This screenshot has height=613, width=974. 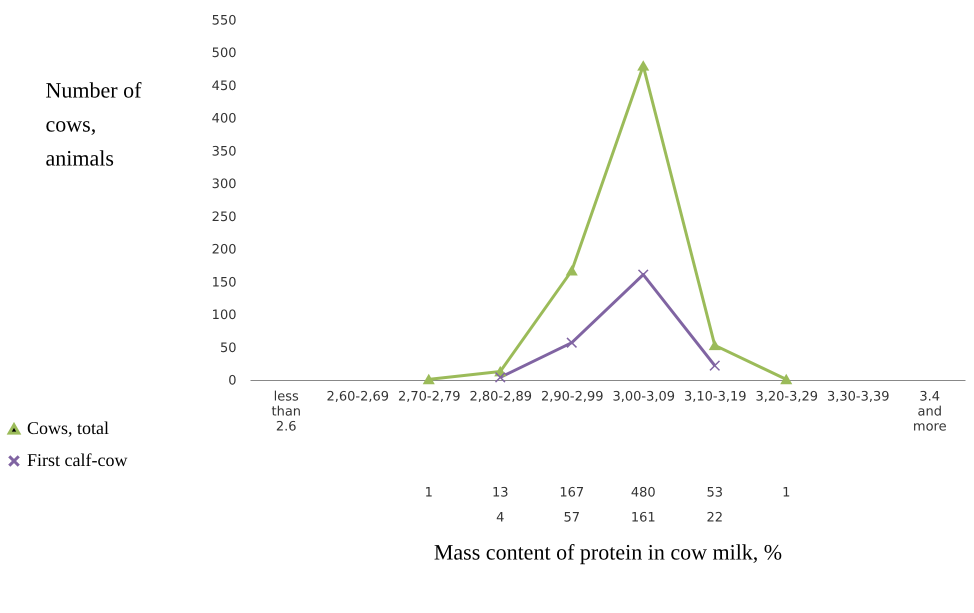 I want to click on x-tick-label: 2,70-2,79, so click(x=429, y=397).